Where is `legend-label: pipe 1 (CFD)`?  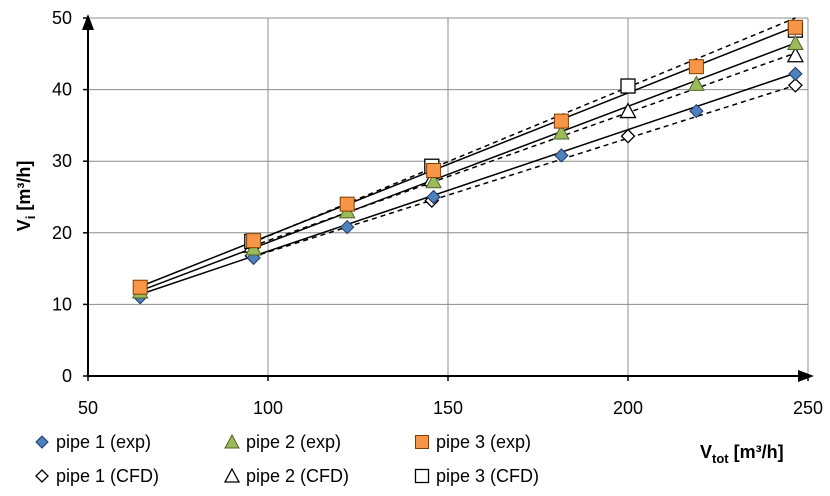 legend-label: pipe 1 (CFD) is located at coordinates (107, 476).